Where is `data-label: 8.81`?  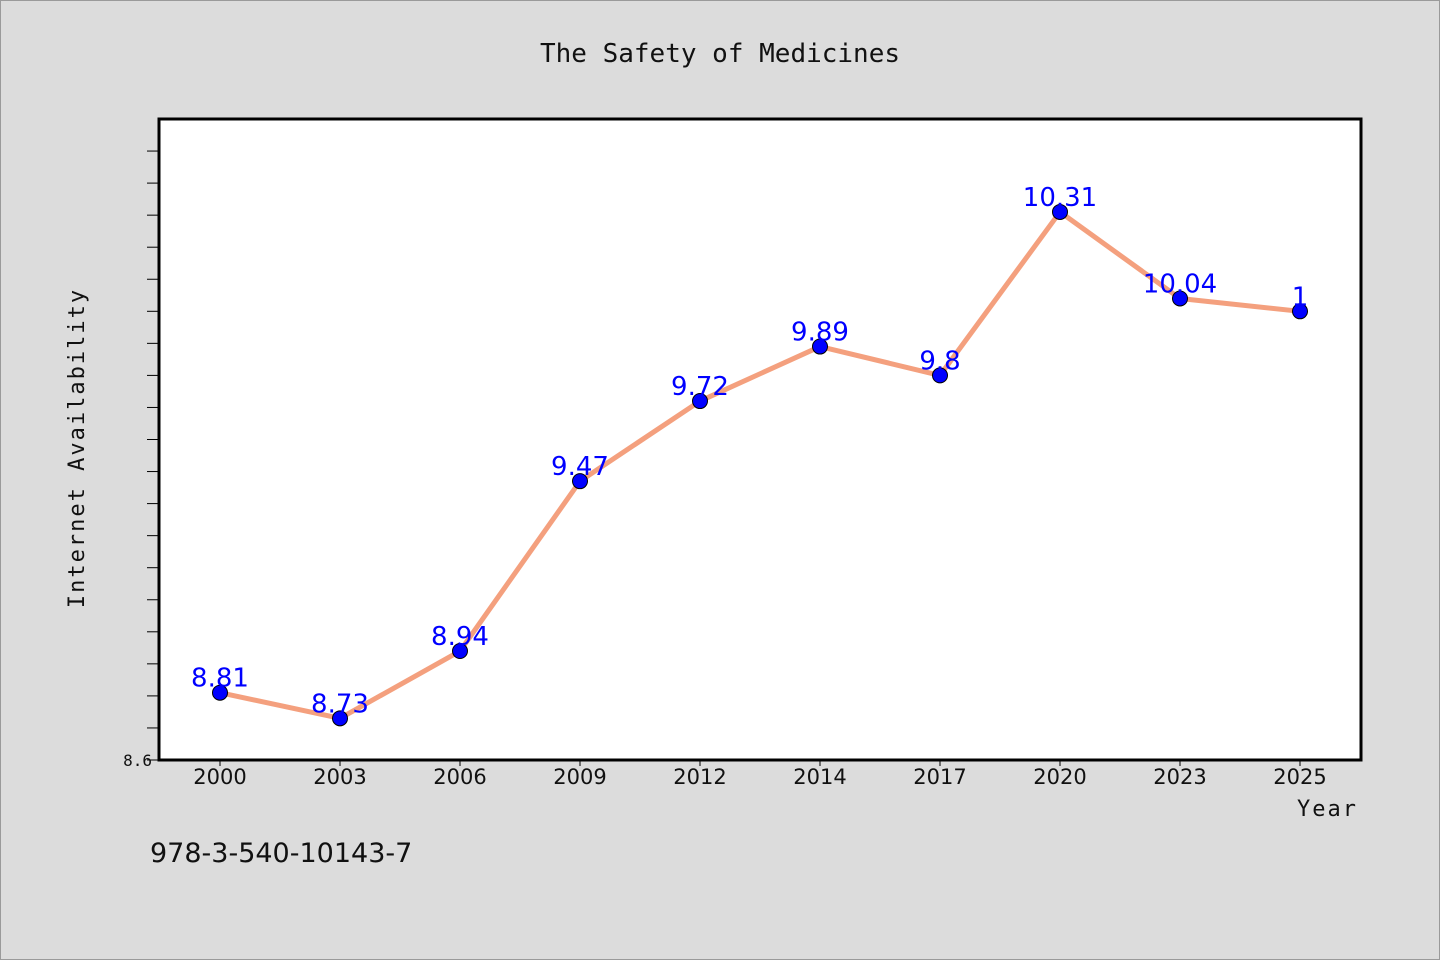 data-label: 8.81 is located at coordinates (220, 679).